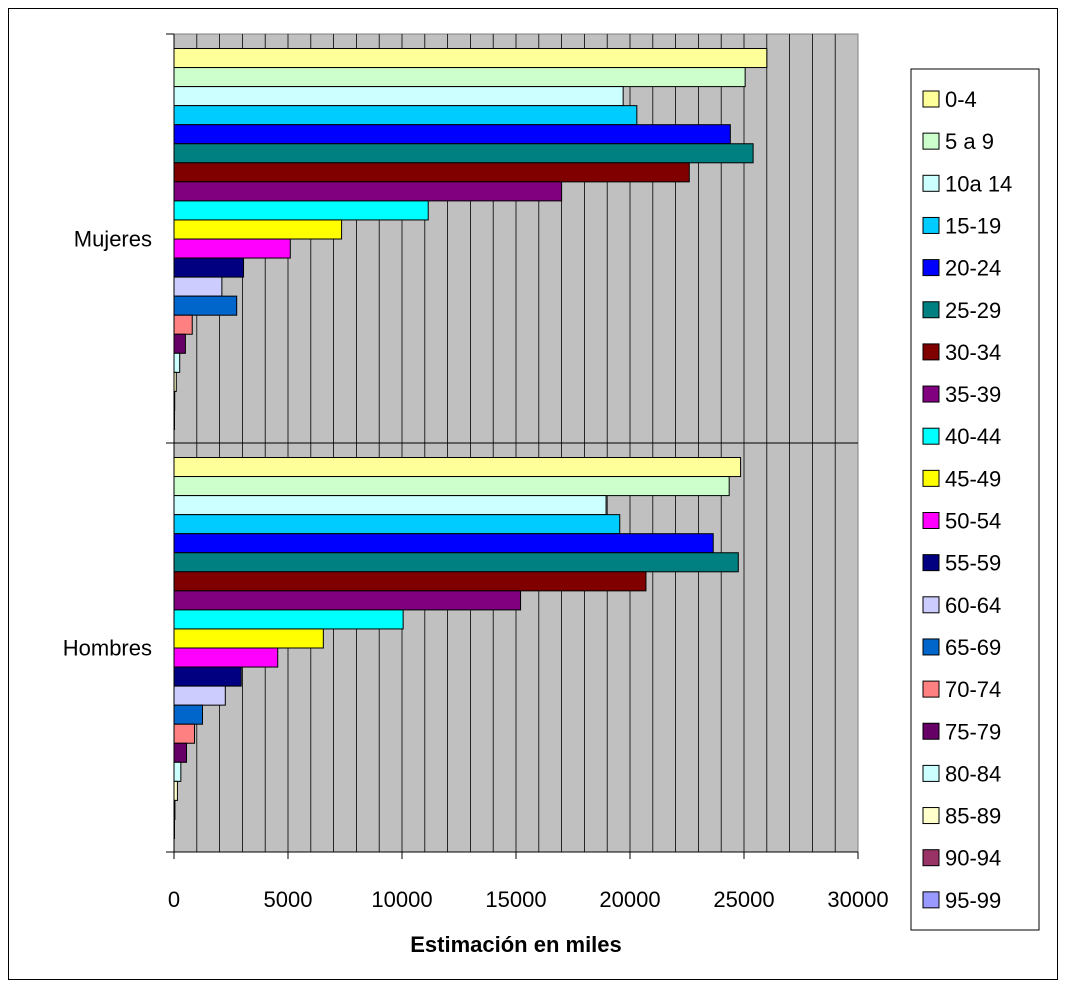  I want to click on bar-5a9-mujeres, so click(459, 77).